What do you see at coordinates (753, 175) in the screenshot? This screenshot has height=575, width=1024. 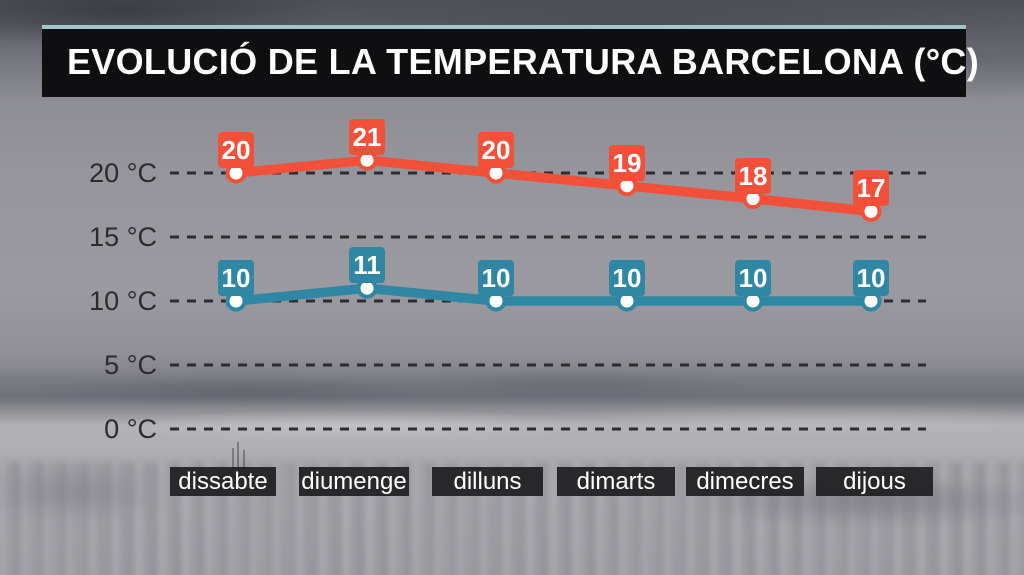 I see `max-temp-badge: 18` at bounding box center [753, 175].